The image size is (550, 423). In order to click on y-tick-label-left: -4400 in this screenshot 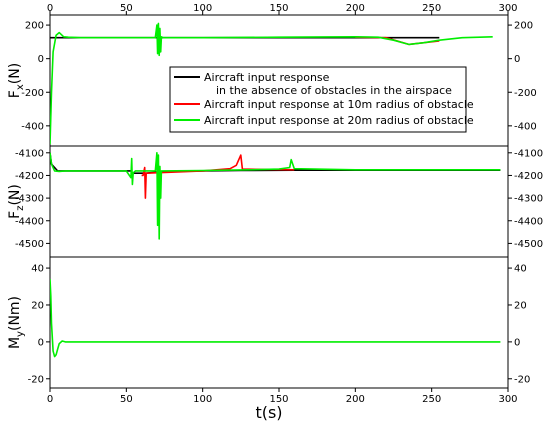, I will do `click(29, 221)`.